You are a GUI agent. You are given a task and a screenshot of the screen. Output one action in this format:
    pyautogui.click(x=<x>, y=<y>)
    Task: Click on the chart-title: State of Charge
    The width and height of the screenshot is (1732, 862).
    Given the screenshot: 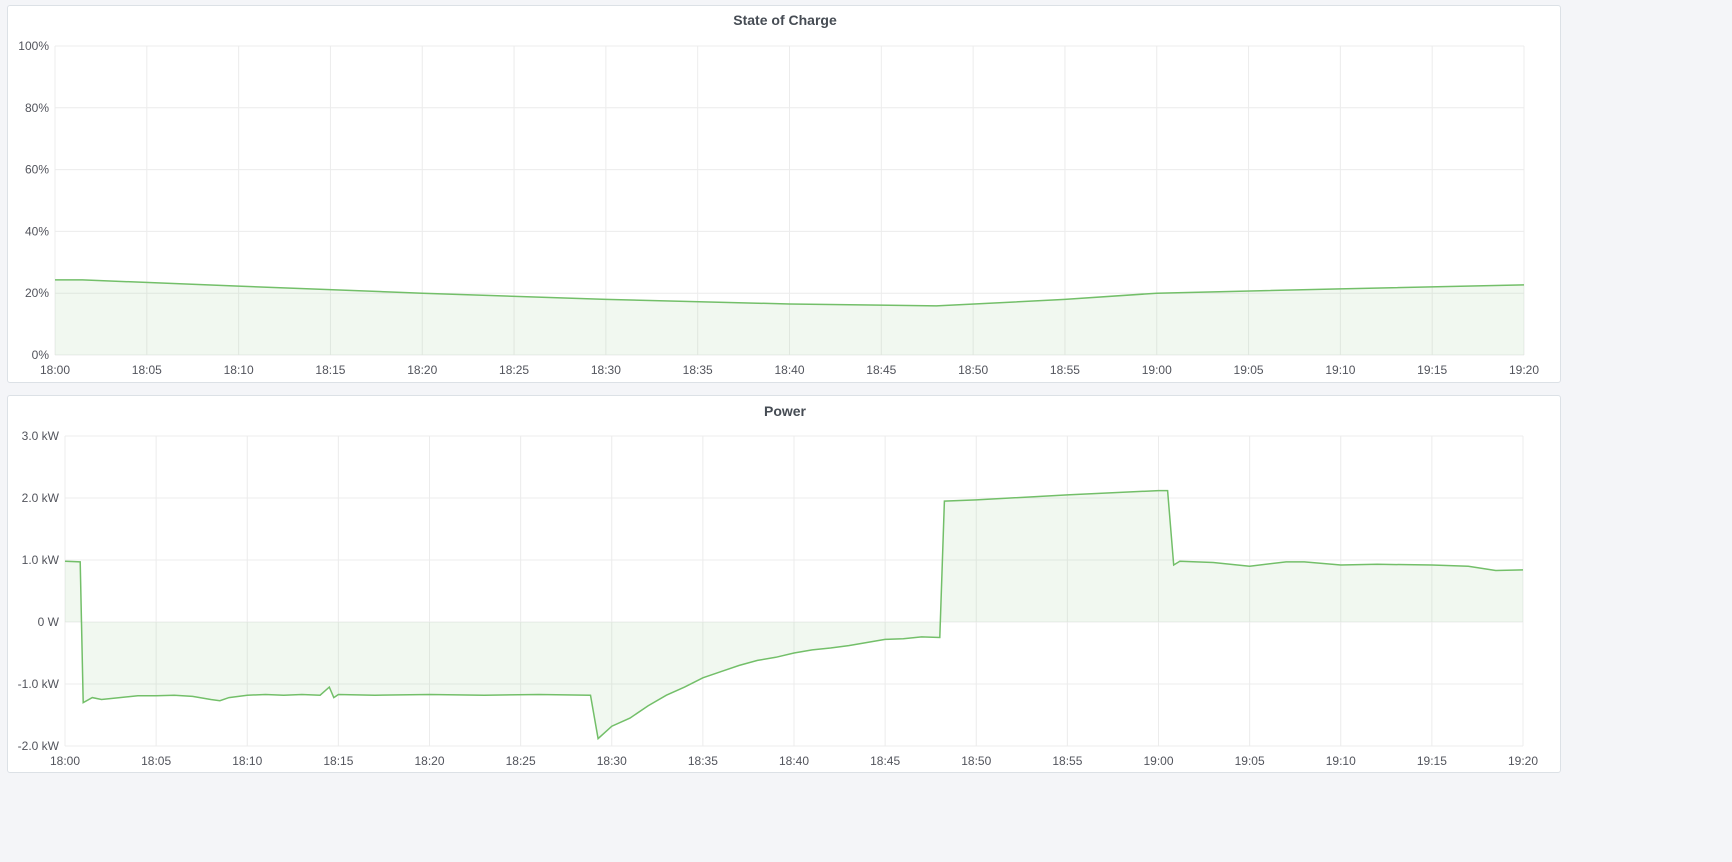 What is the action you would take?
    pyautogui.click(x=785, y=20)
    